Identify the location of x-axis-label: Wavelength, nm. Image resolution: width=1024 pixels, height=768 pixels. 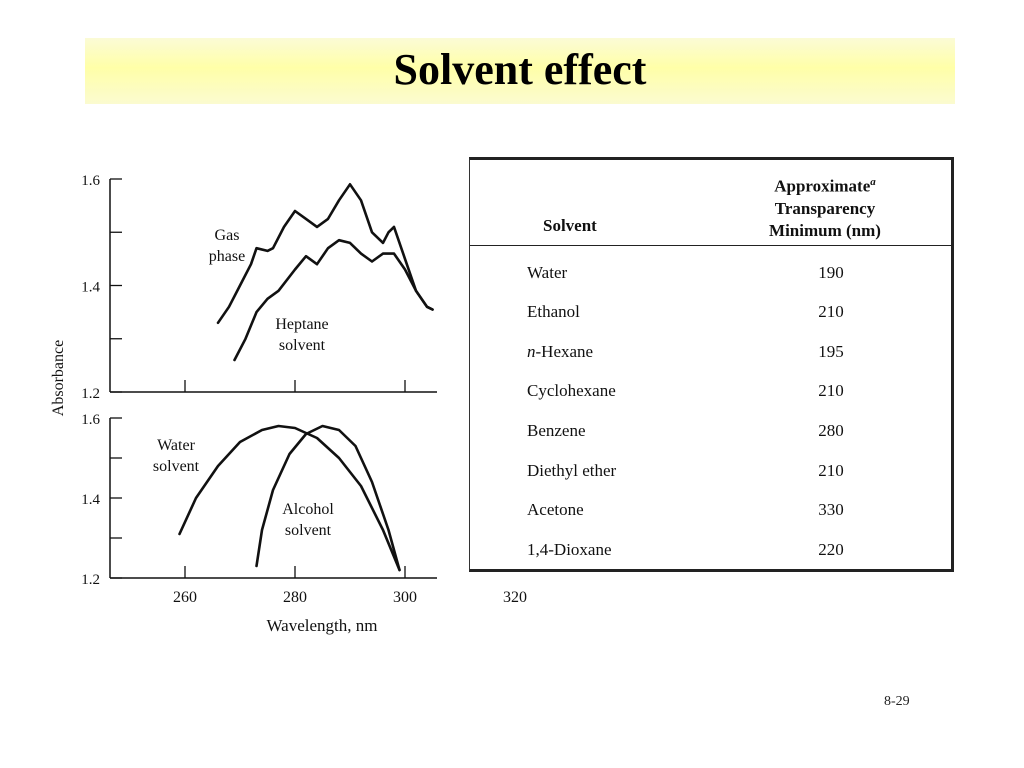
(322, 625).